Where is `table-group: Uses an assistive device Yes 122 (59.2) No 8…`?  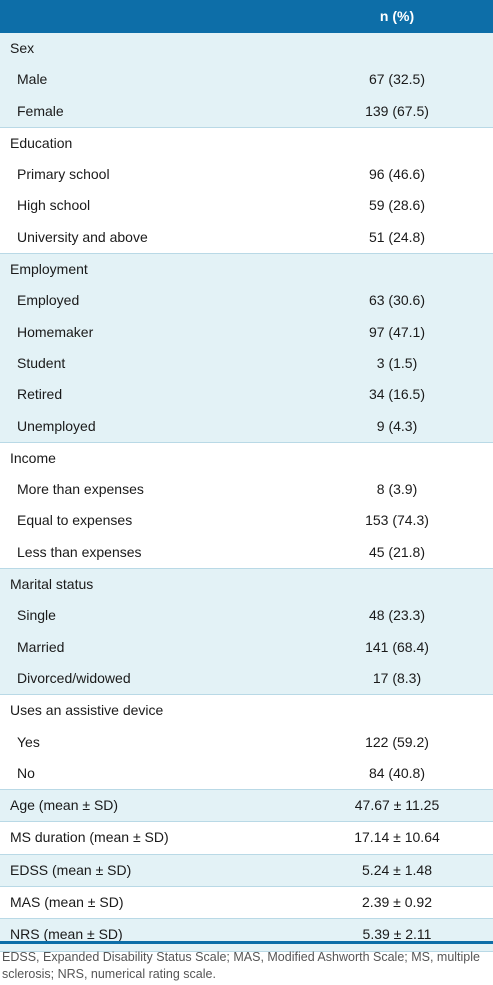
table-group: Uses an assistive device Yes 122 (59.2) No 8… is located at coordinates (246, 743).